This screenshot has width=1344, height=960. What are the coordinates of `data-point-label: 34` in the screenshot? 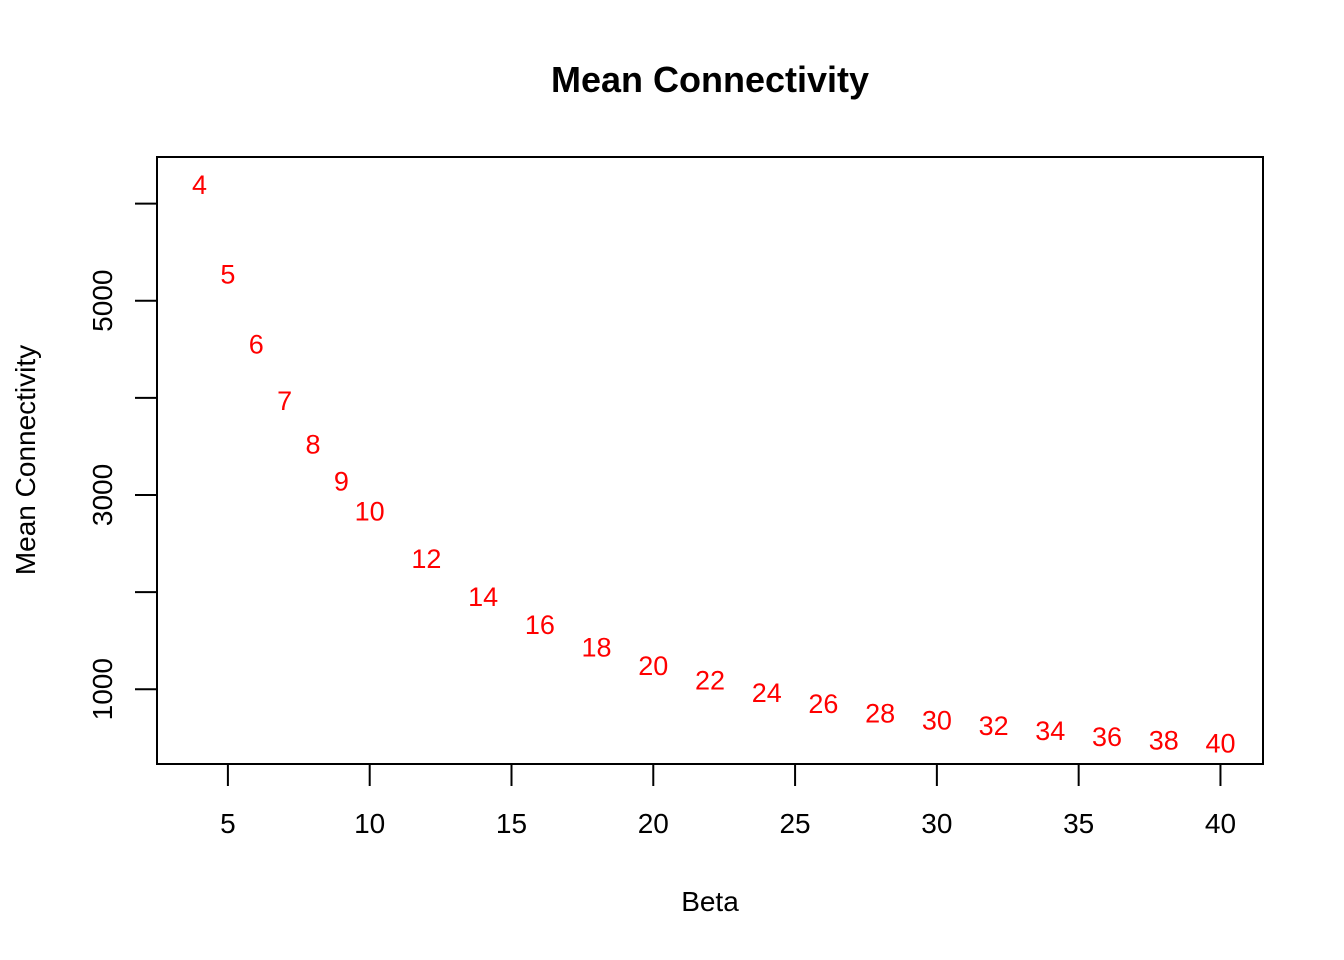 It's located at (1050, 731).